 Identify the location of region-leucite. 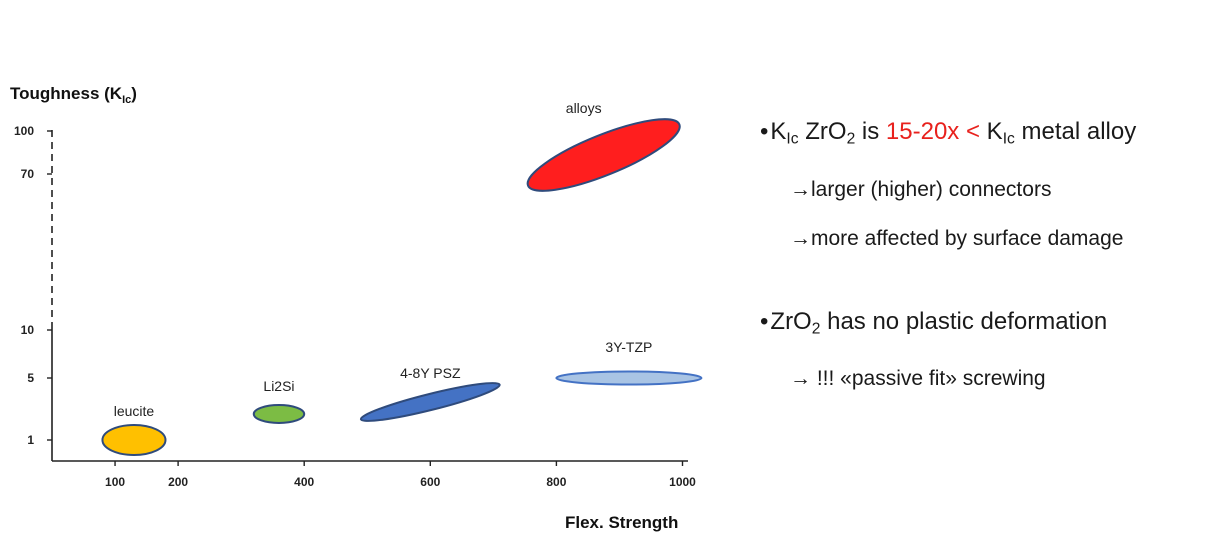
(134, 440).